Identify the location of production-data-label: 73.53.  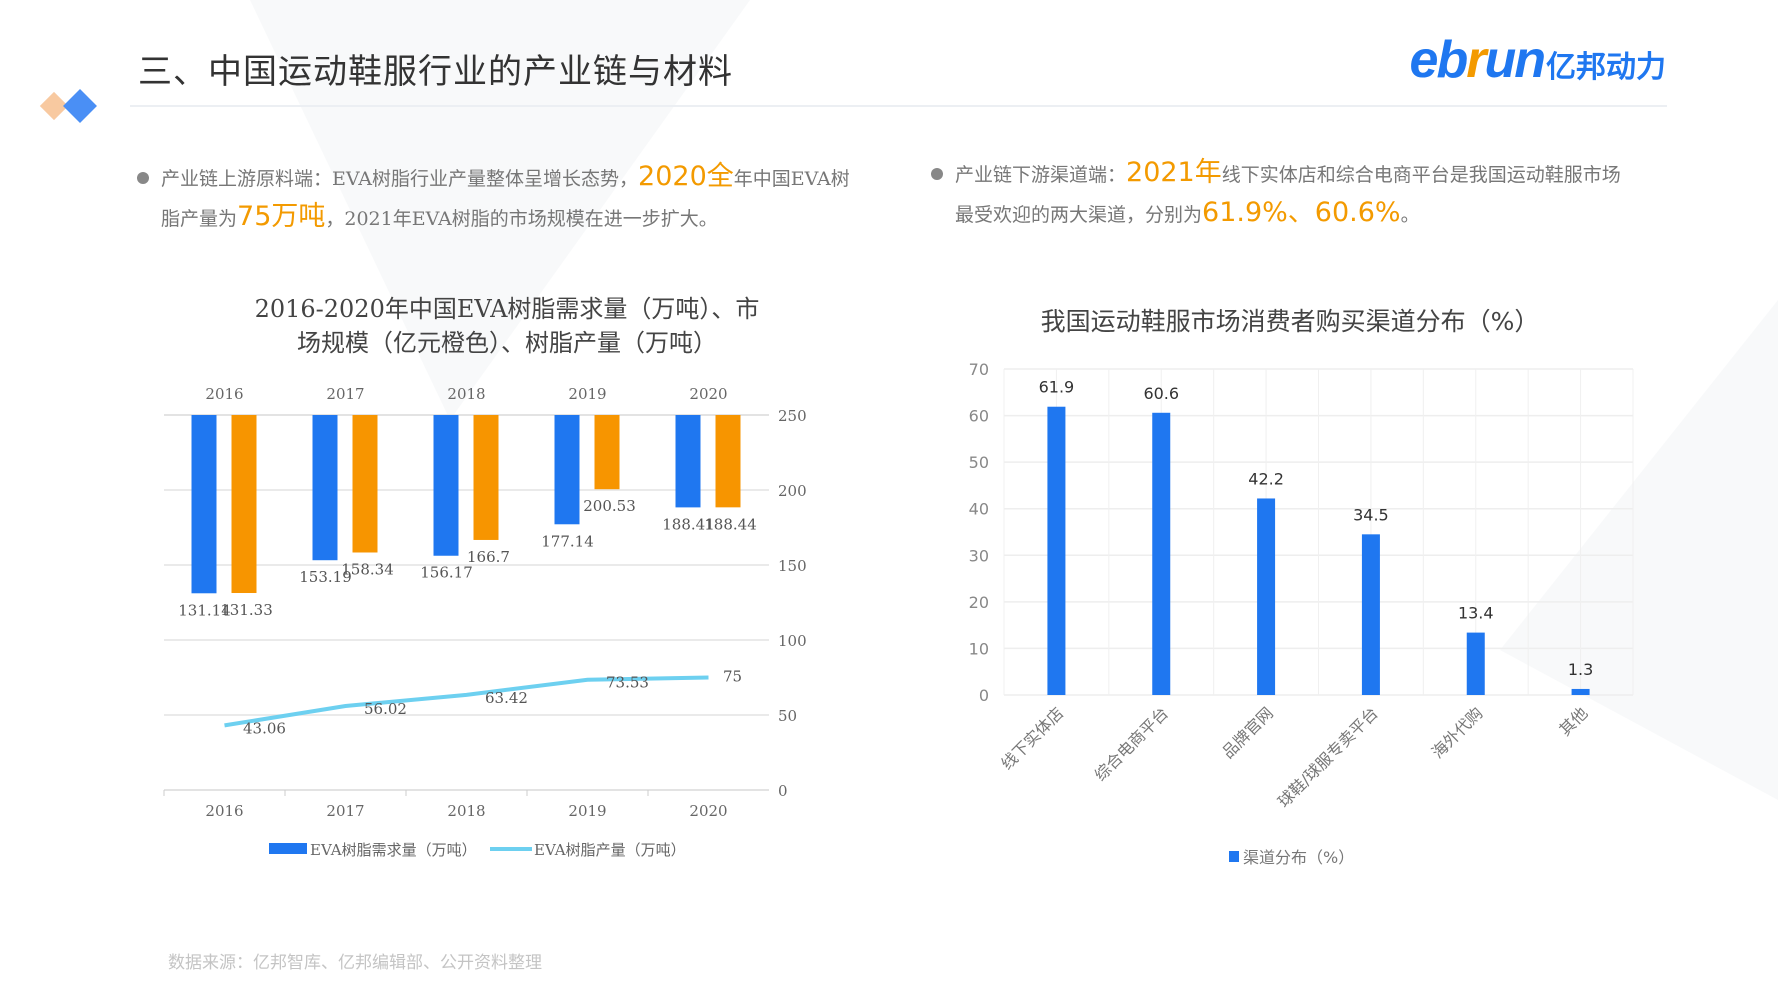
(627, 683).